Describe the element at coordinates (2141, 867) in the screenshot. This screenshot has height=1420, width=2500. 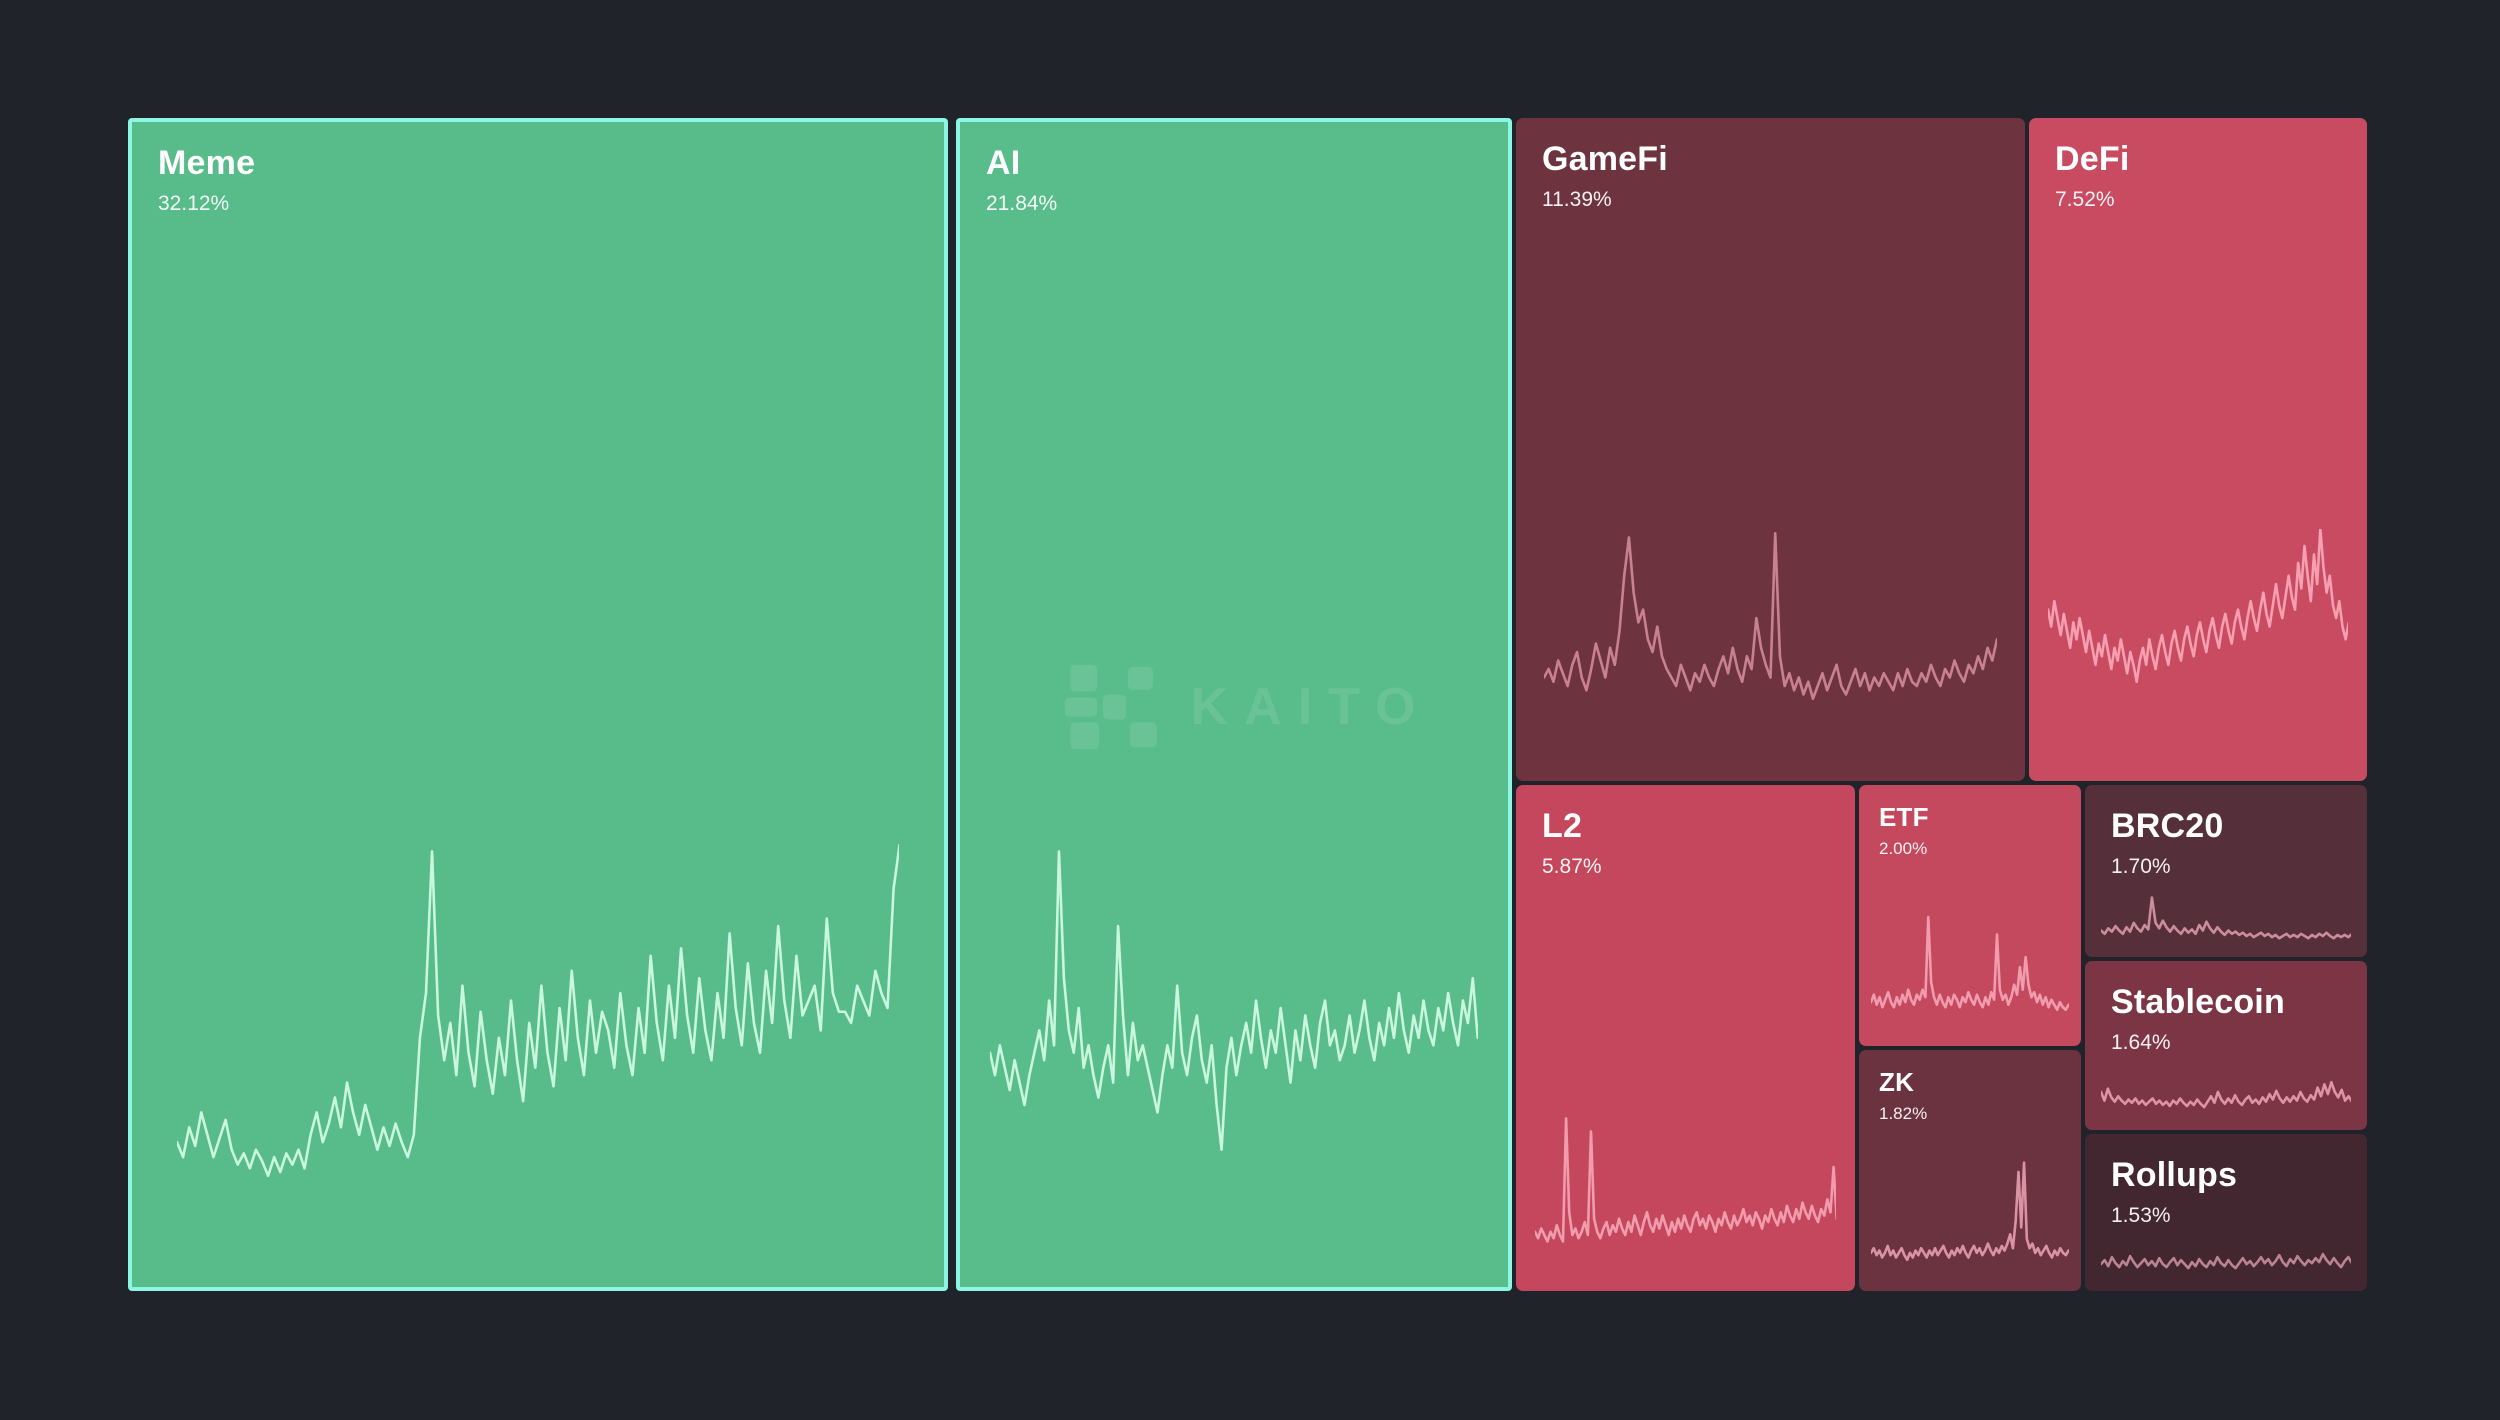
I see `tile-value: 1.70%` at that location.